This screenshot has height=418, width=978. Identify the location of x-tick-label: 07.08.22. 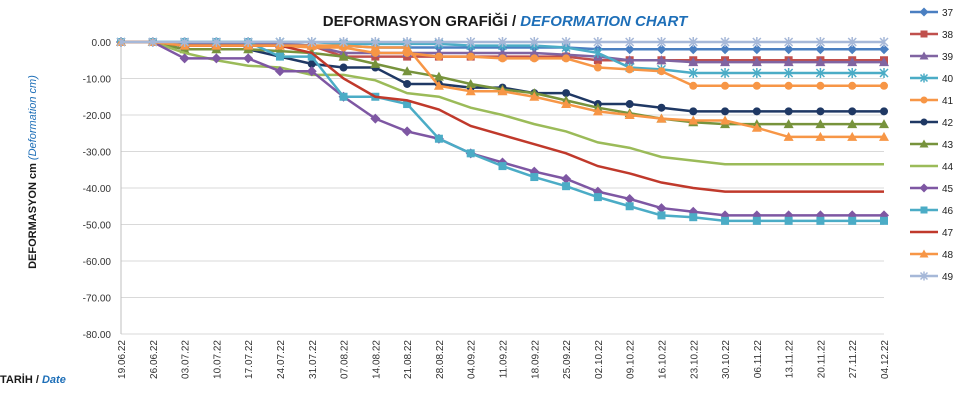
(345, 359).